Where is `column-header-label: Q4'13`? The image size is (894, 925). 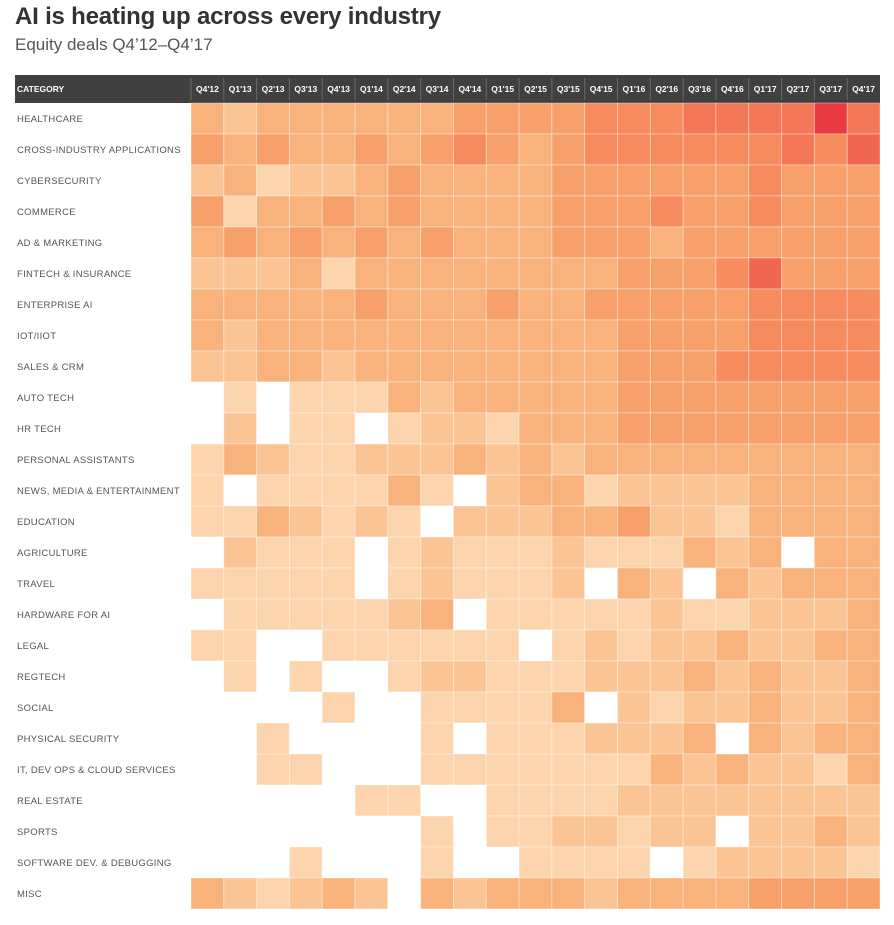
column-header-label: Q4'13 is located at coordinates (338, 89).